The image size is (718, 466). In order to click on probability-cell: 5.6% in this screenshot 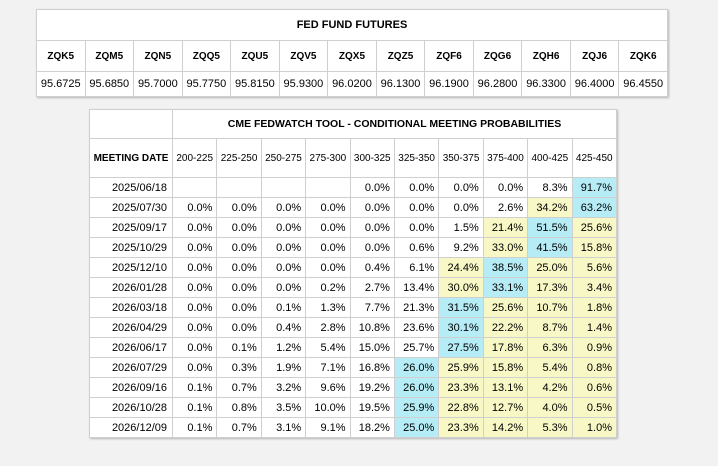, I will do `click(594, 267)`.